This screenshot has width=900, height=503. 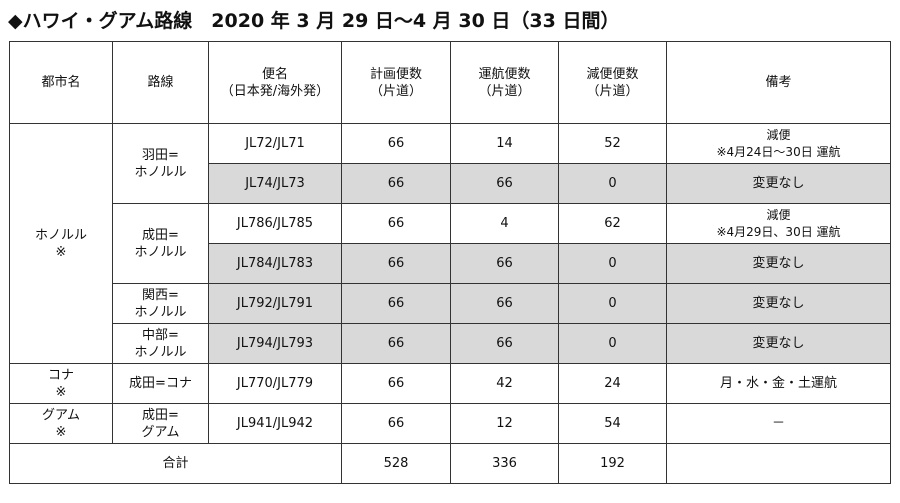 I want to click on flight-number: JL72/JL71, so click(x=275, y=143).